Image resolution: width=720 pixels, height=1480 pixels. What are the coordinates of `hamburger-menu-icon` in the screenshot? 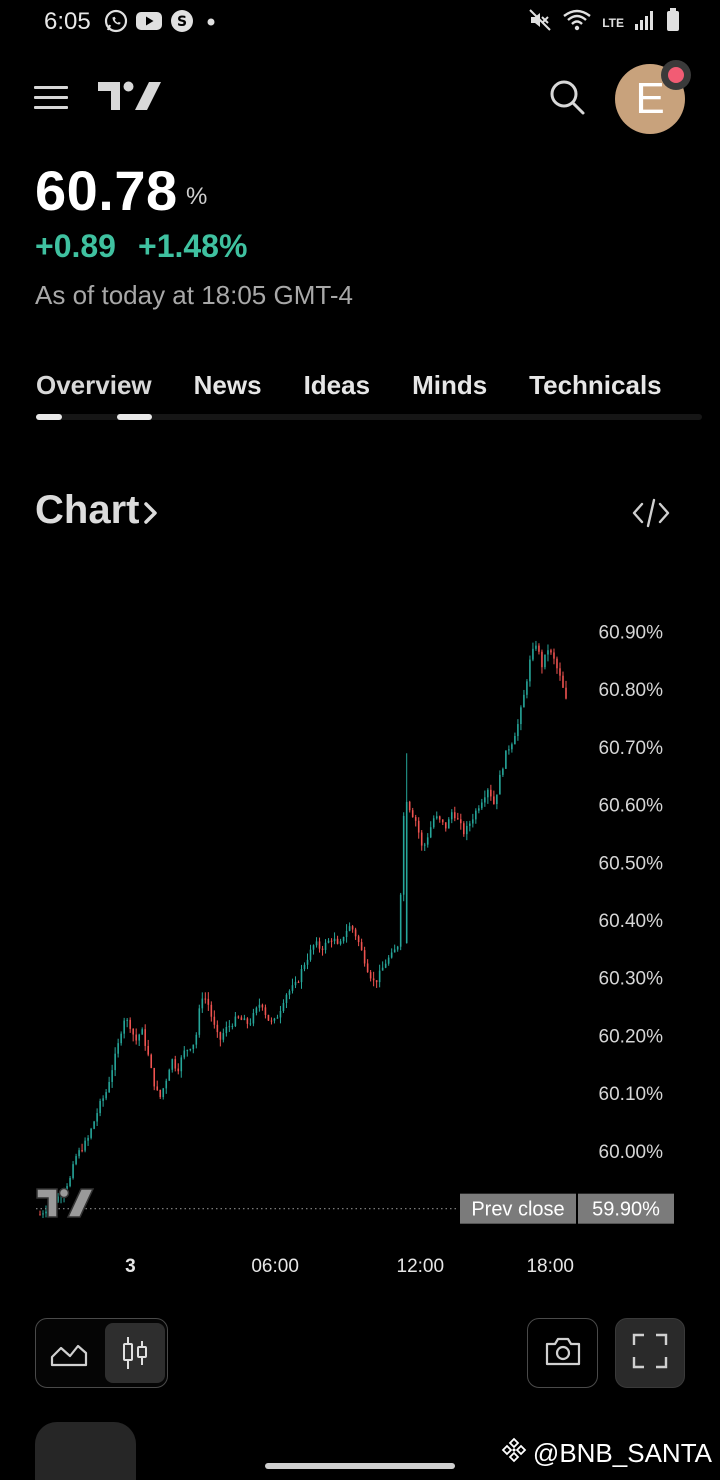 It's located at (51, 99).